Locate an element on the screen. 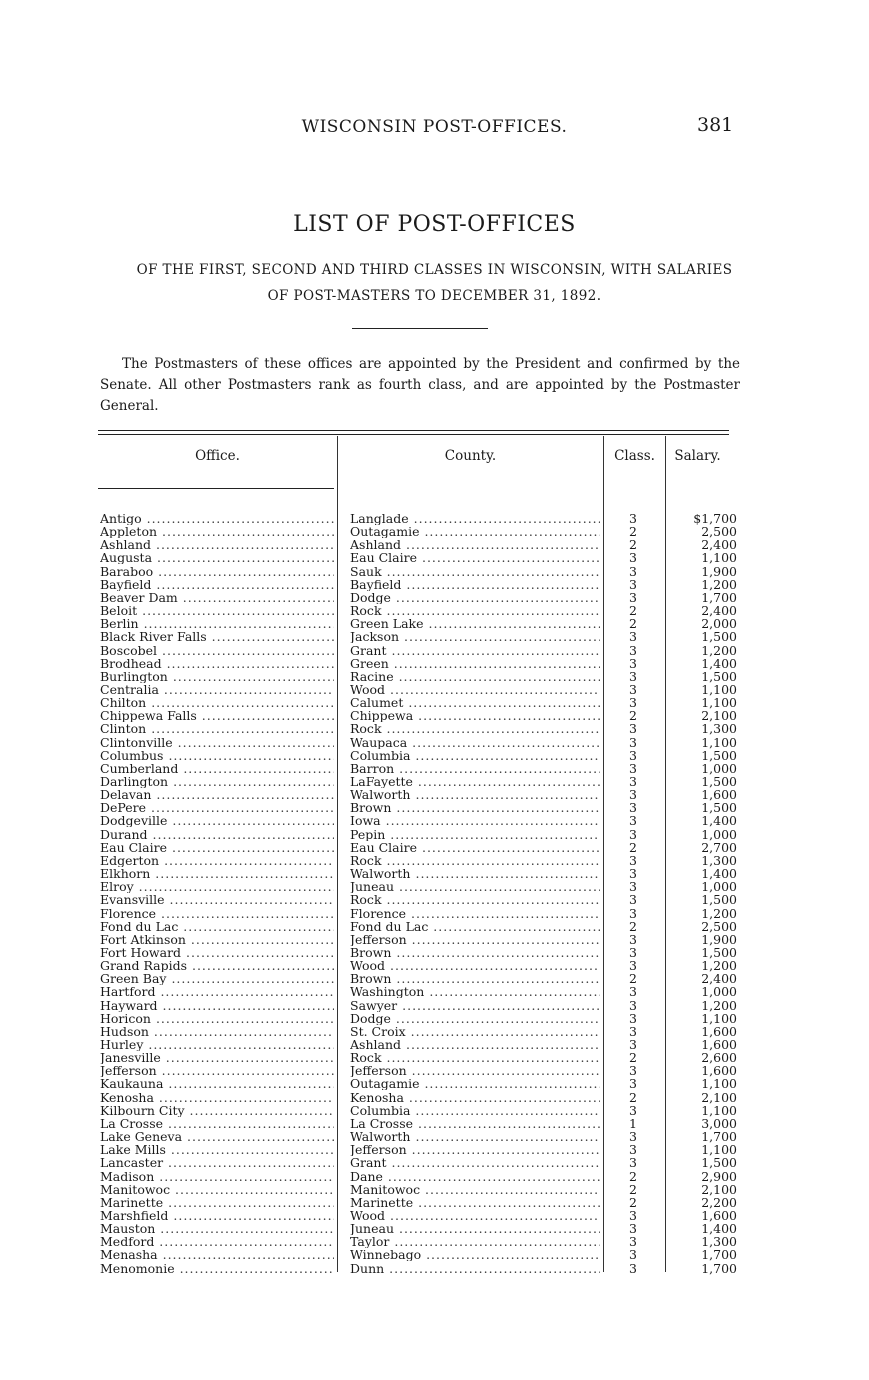 This screenshot has width=869, height=1380. salary-cell: 2,000 is located at coordinates (719, 624).